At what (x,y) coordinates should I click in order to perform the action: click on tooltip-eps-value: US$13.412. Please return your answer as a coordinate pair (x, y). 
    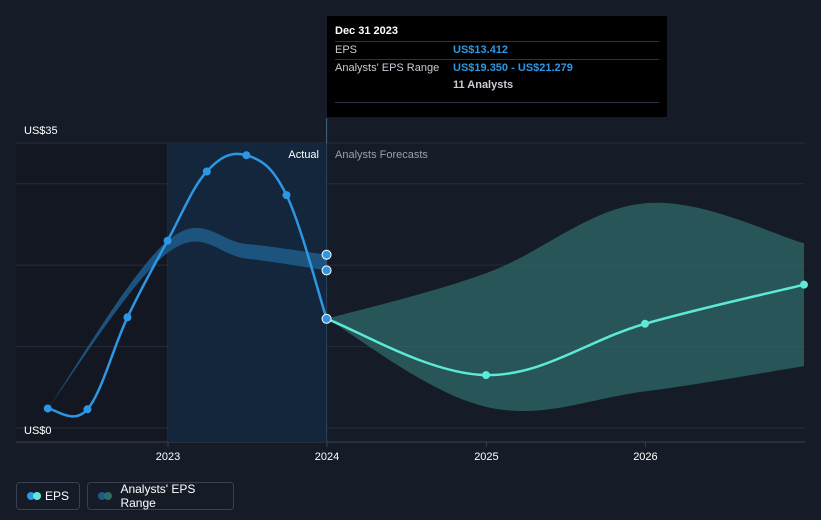
    Looking at the image, I should click on (481, 50).